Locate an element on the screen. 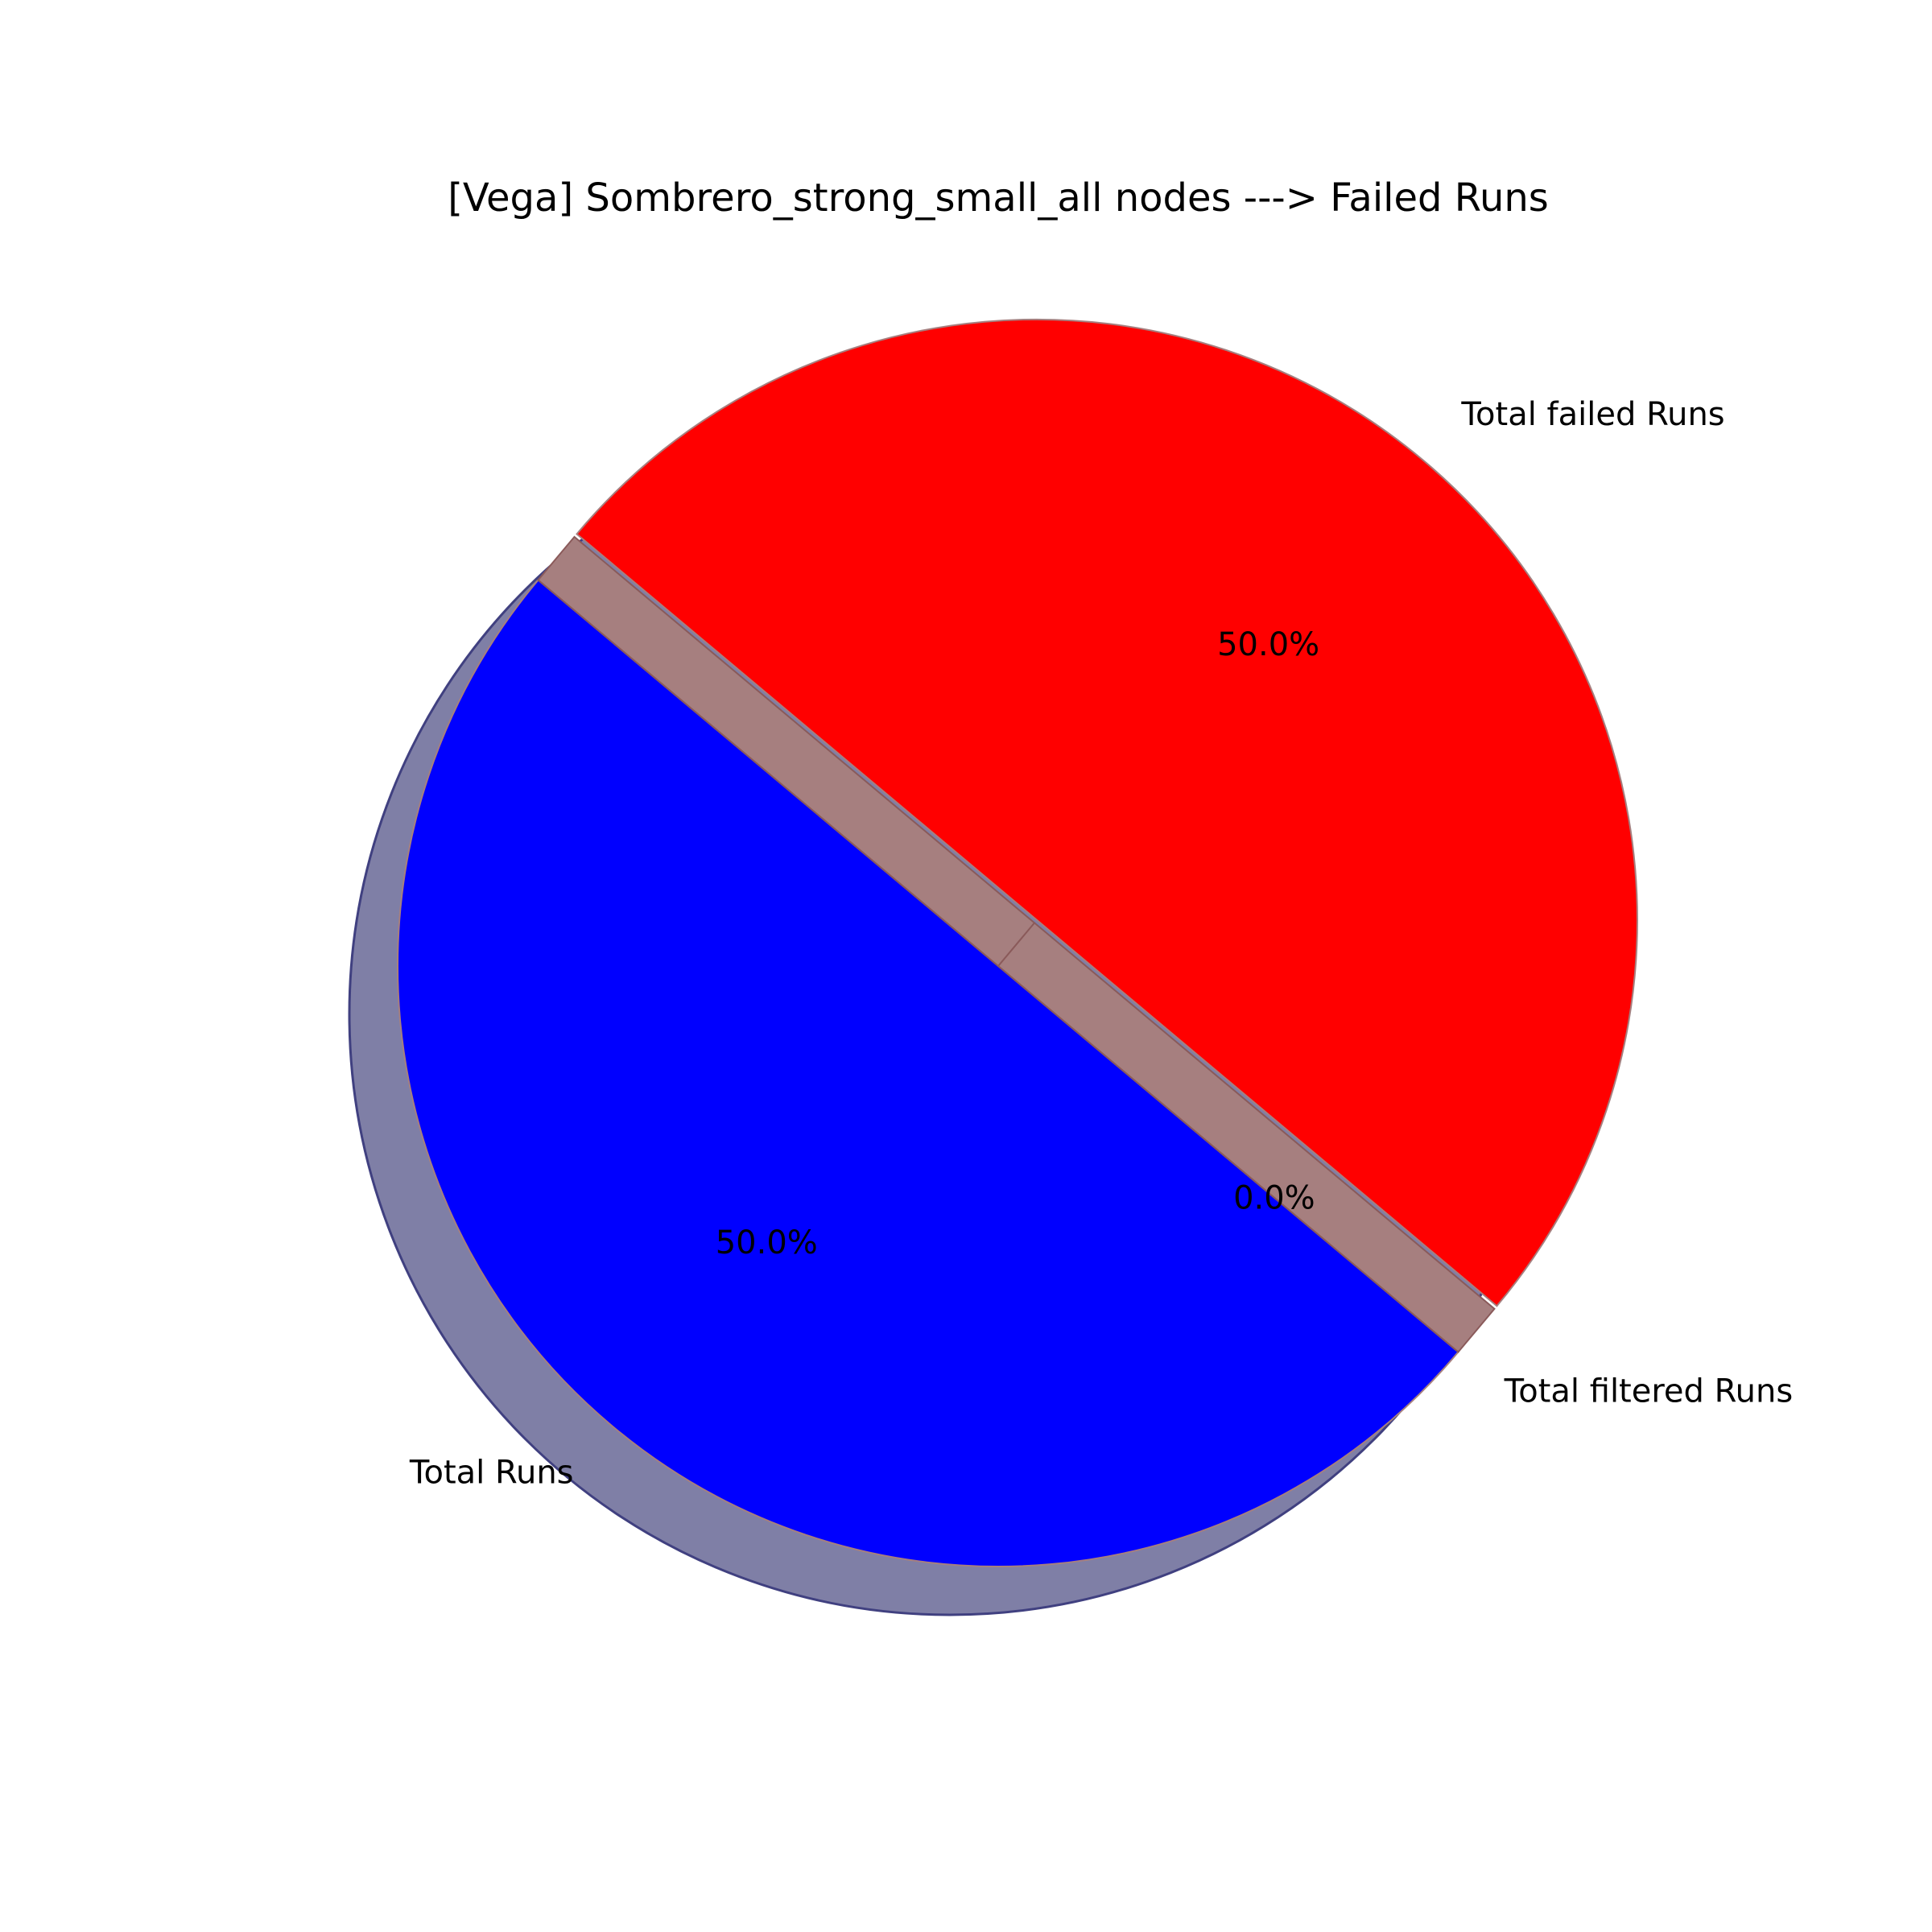  slice-label-total-runs: Total Runs is located at coordinates (491, 1473).